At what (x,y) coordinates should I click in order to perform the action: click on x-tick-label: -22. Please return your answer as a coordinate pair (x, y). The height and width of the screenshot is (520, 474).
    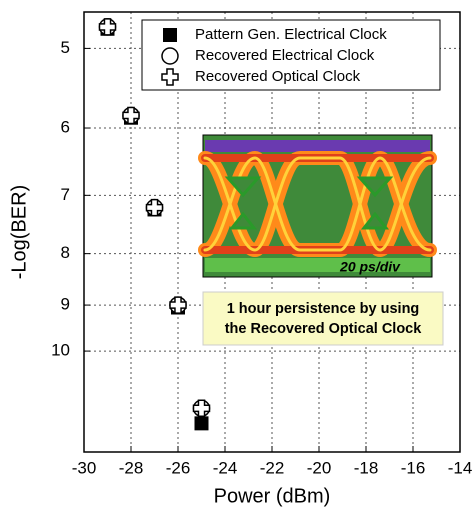
    Looking at the image, I should click on (272, 467).